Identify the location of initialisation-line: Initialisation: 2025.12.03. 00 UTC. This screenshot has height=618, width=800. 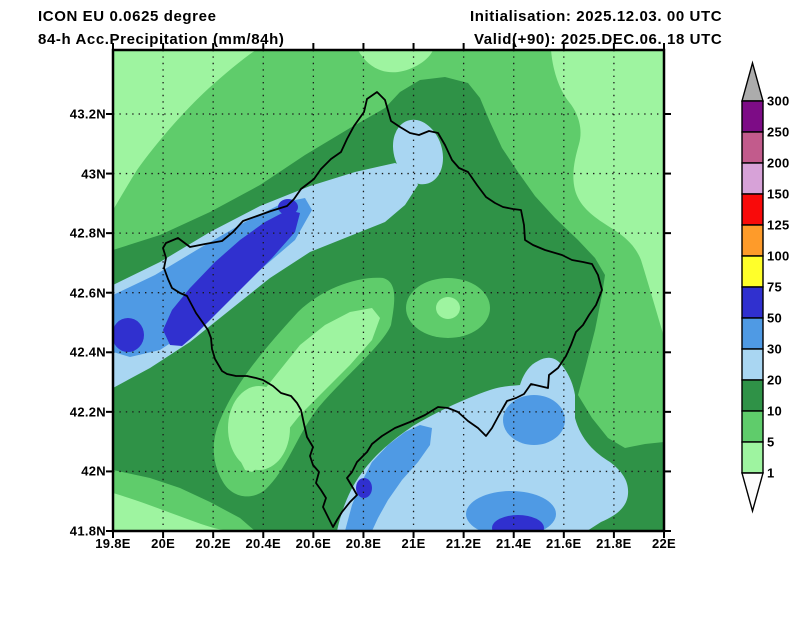
(596, 16).